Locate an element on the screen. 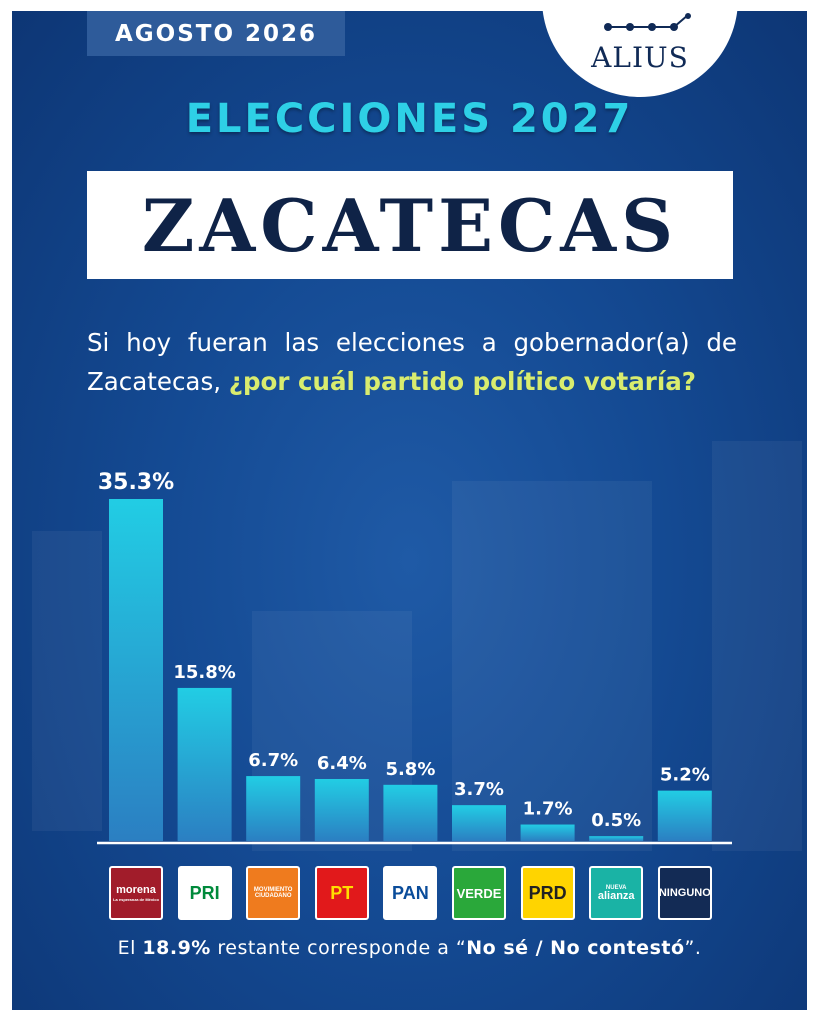  bar-pt is located at coordinates (341, 809).